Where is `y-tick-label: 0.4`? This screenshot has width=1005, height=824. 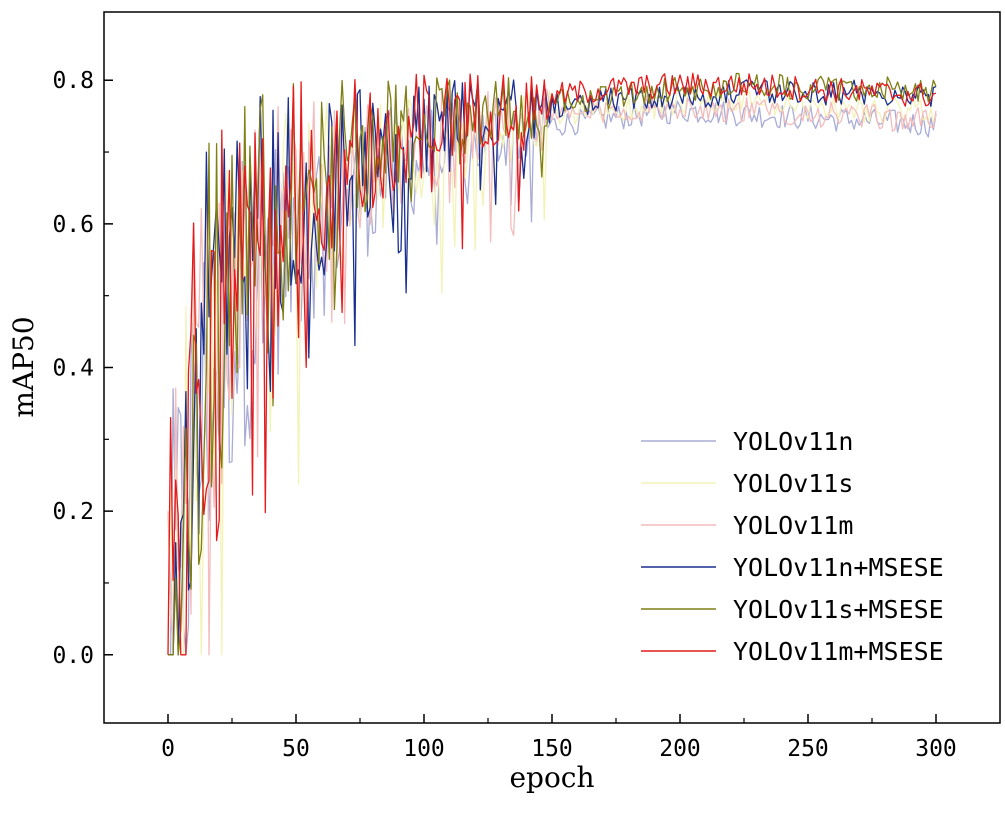 y-tick-label: 0.4 is located at coordinates (73, 369).